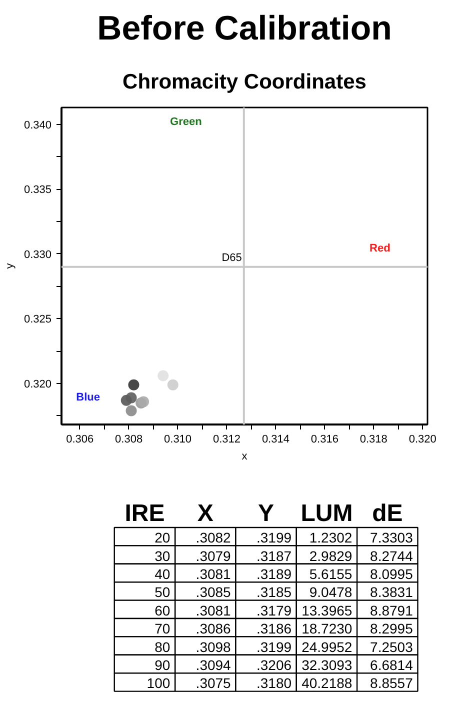  Describe the element at coordinates (387, 513) in the screenshot. I see `x-tick-label: dE` at that location.